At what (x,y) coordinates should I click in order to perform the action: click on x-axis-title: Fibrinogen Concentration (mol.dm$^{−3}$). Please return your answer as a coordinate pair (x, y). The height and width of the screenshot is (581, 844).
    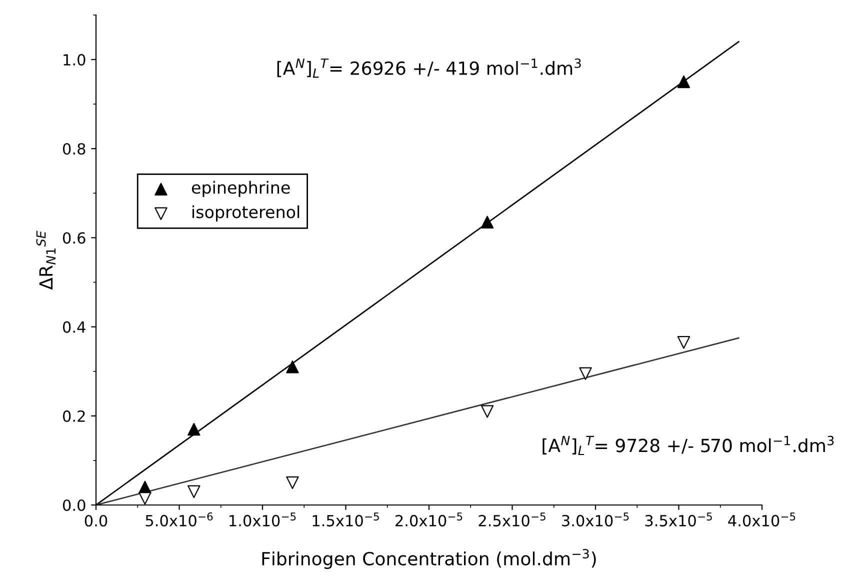
    Looking at the image, I should click on (429, 558).